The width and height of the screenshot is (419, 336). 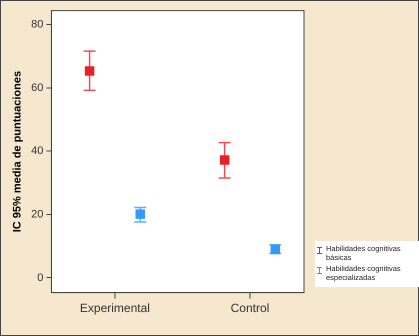 What do you see at coordinates (37, 214) in the screenshot?
I see `y-tick-label: 20` at bounding box center [37, 214].